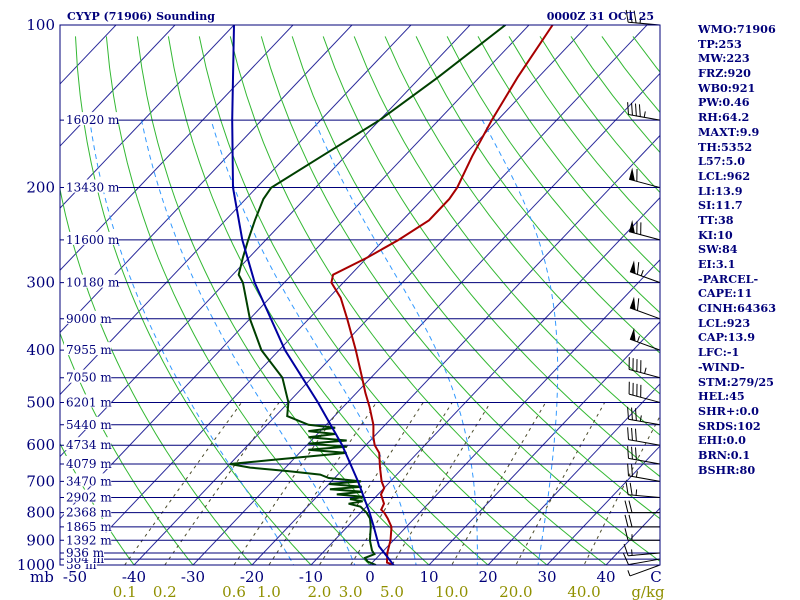 The width and height of the screenshot is (800, 600). I want to click on index-value: EHI:0.0, so click(722, 440).